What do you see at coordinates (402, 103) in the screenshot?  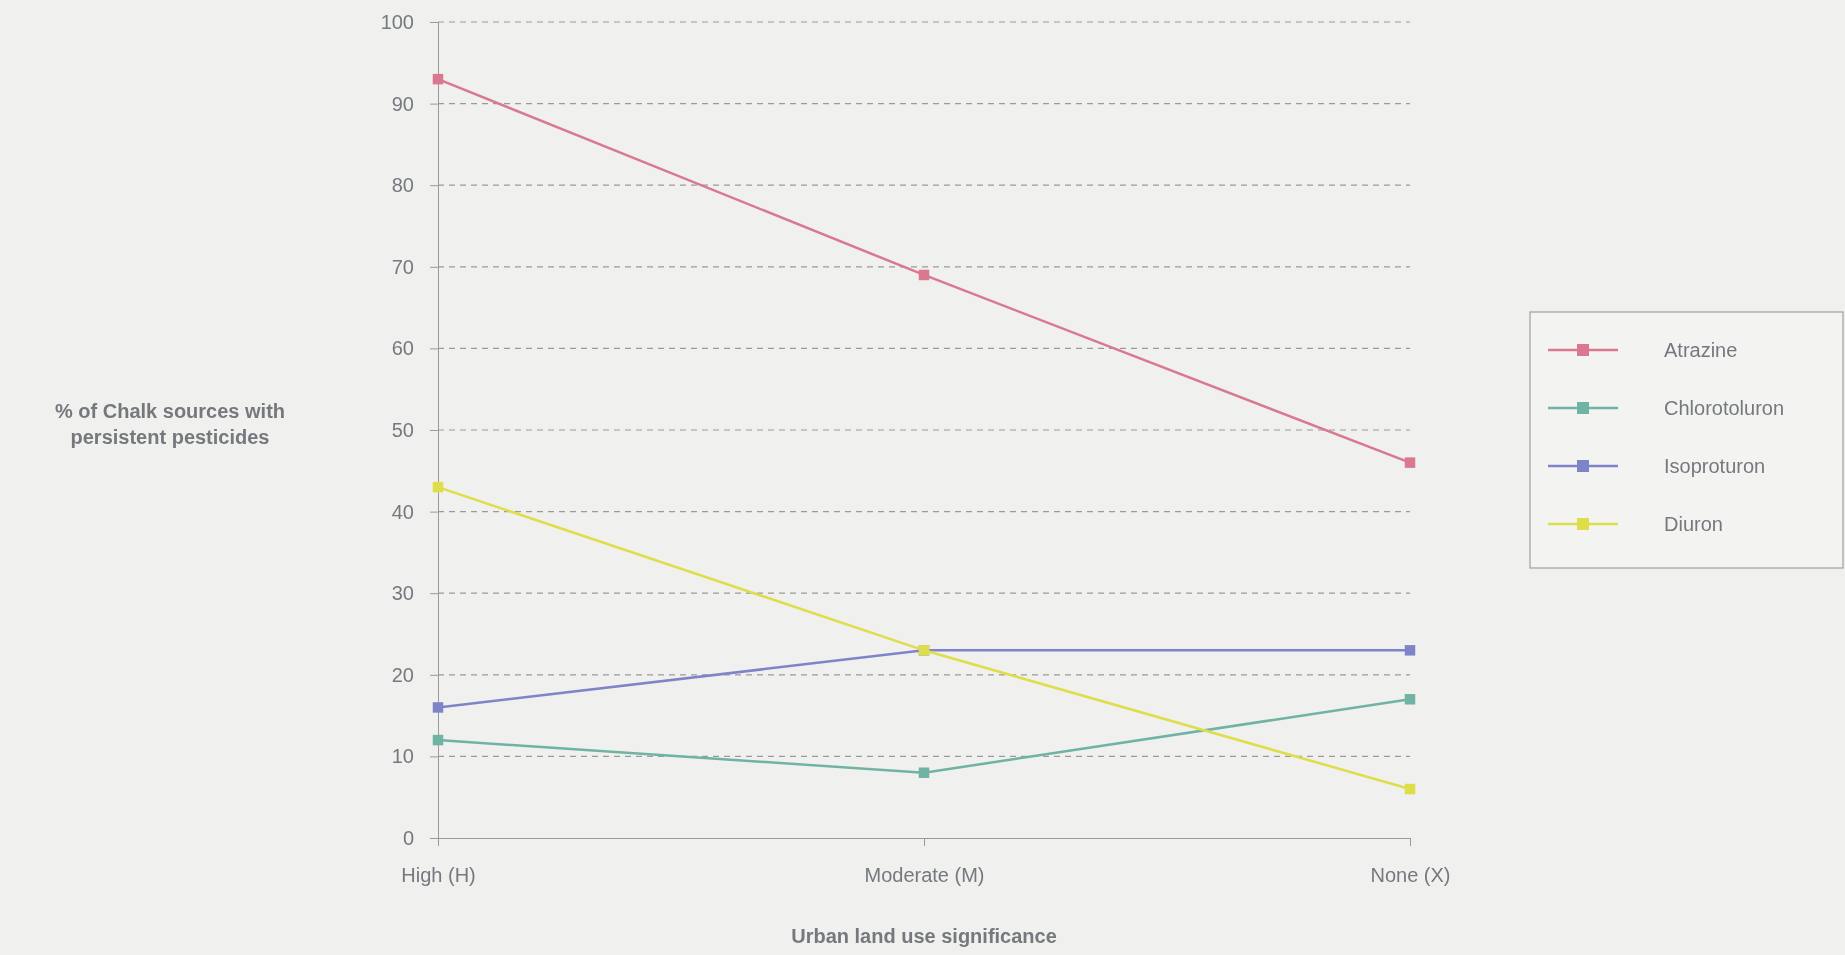 I see `y-tick-label: 90` at bounding box center [402, 103].